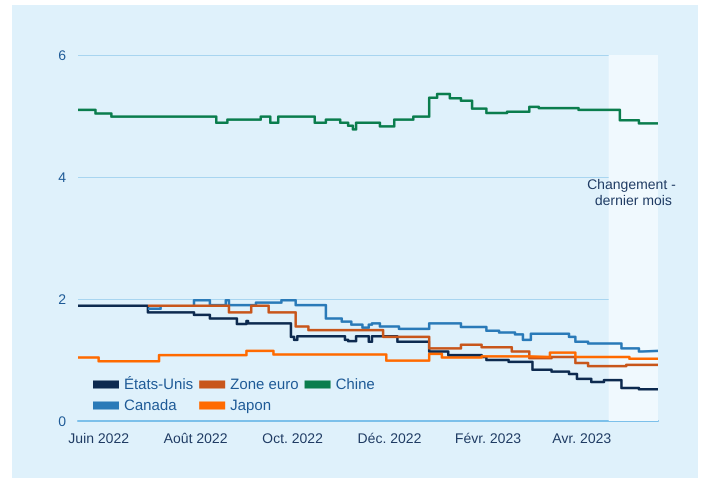 The height and width of the screenshot is (479, 709). I want to click on y-tick-label: 4, so click(62, 177).